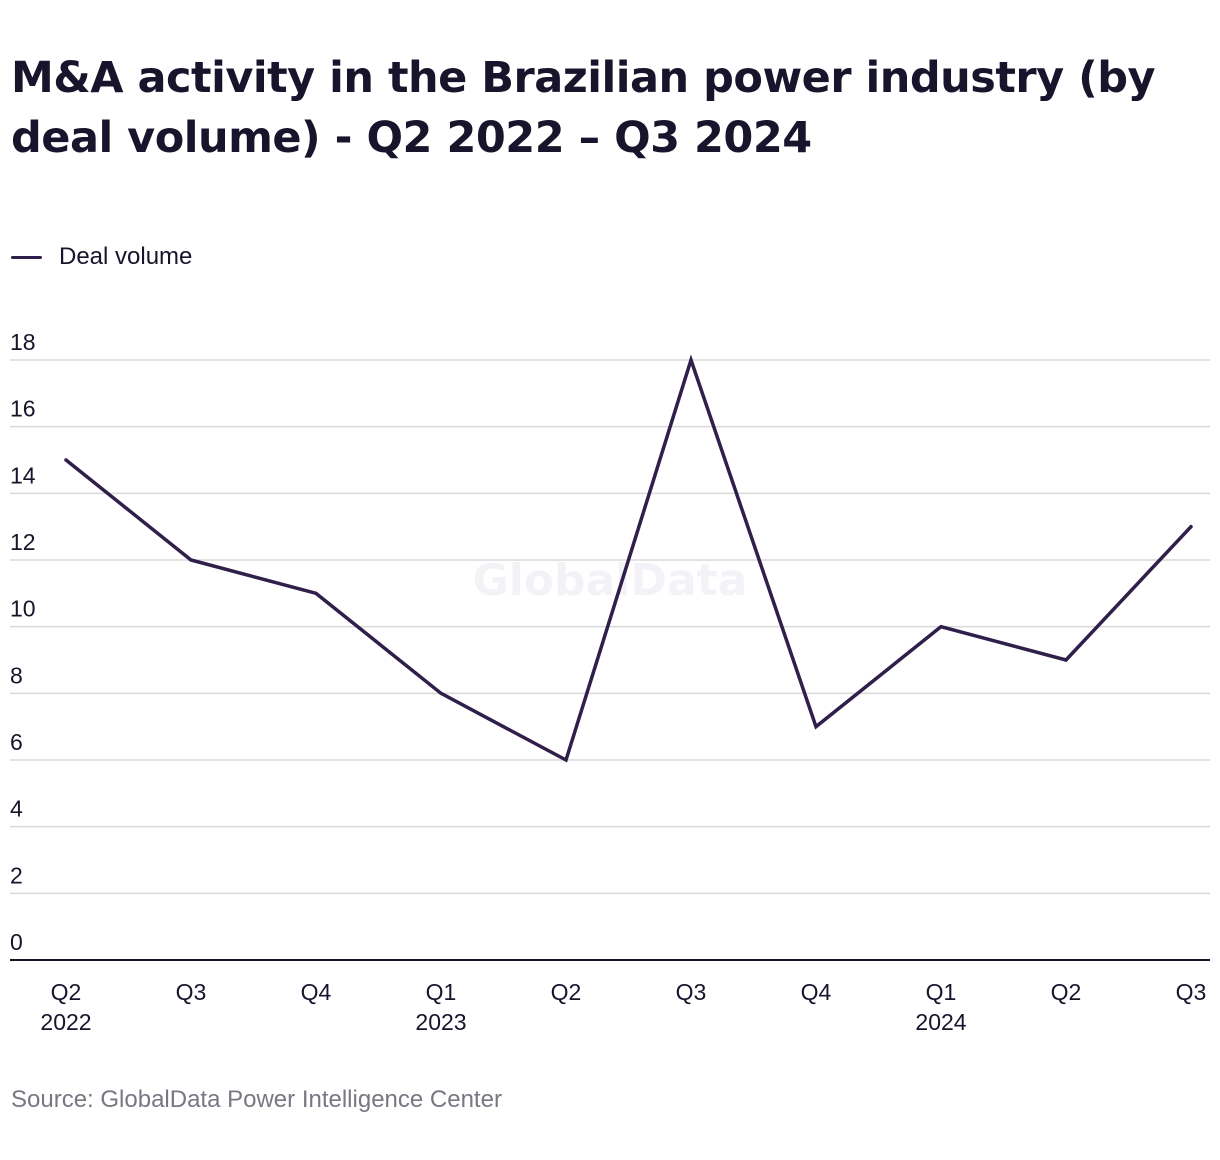  What do you see at coordinates (1191, 992) in the screenshot?
I see `x-tick-label-9: Q3` at bounding box center [1191, 992].